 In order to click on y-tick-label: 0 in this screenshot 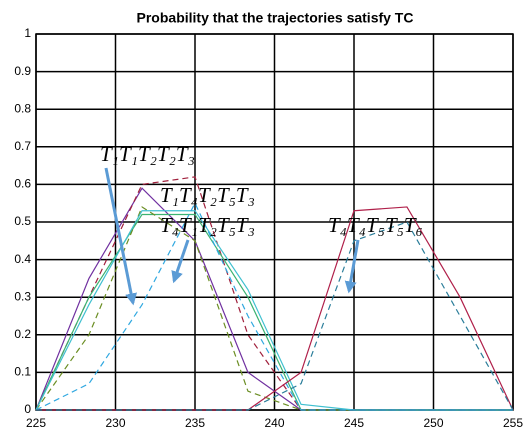, I will do `click(27, 409)`.